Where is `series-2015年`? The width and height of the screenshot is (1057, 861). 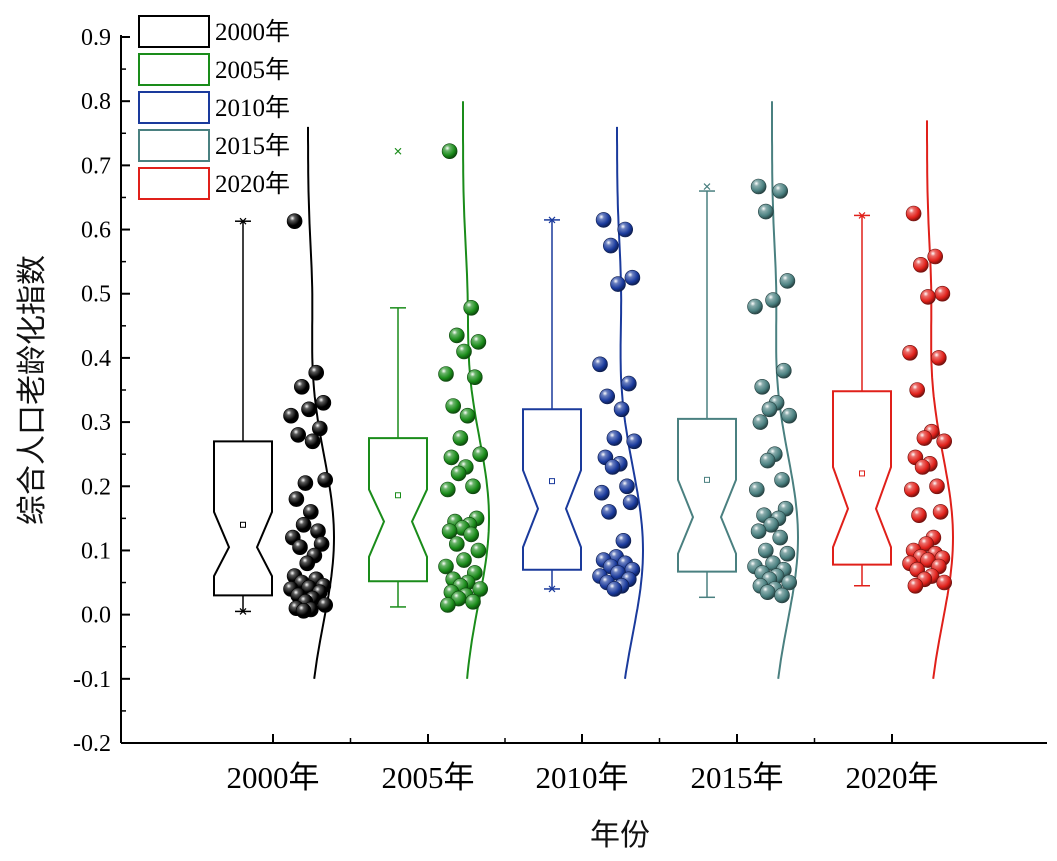 series-2015年 is located at coordinates (738, 390).